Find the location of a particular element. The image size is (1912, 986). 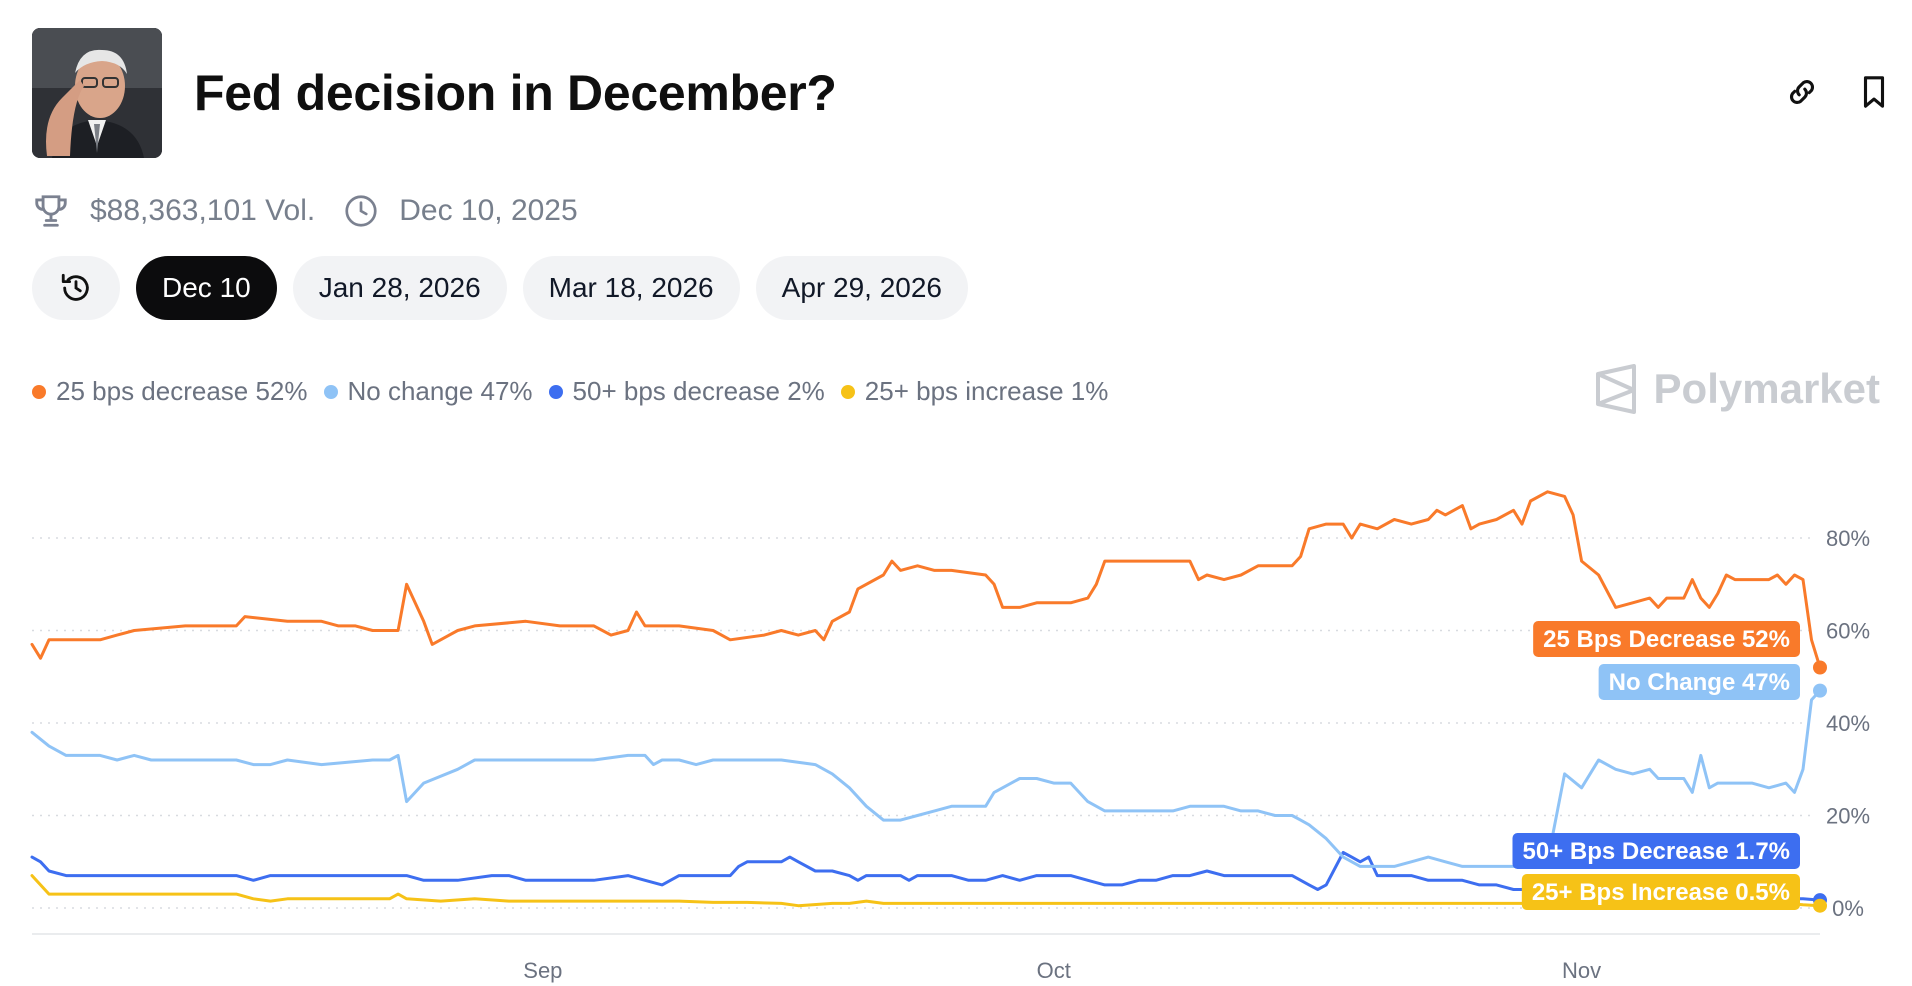

legend-item-50-bps-decrease: 50+ bps decrease 2% is located at coordinates (686, 391).